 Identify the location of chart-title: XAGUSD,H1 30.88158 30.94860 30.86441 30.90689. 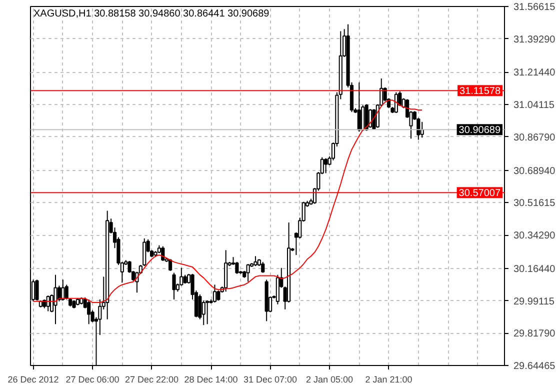
(152, 14).